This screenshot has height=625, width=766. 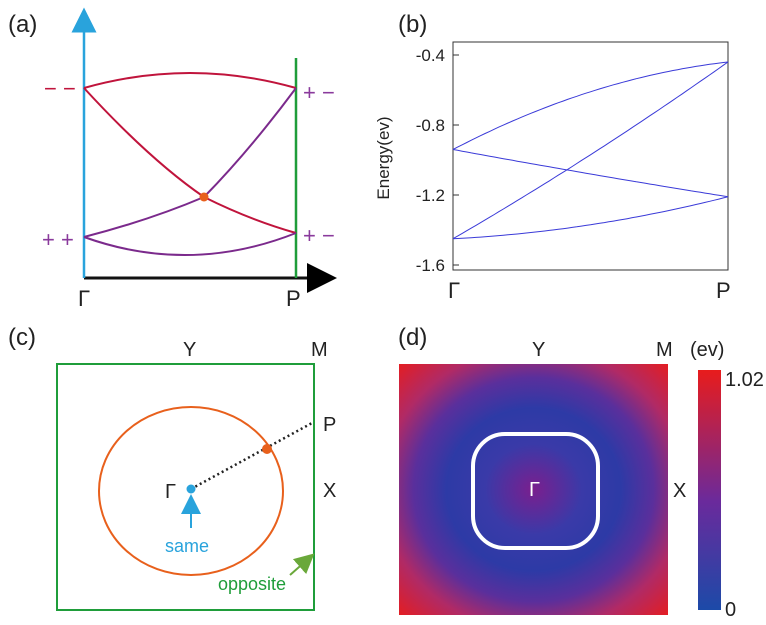 I want to click on gamma-point-dot, so click(x=191, y=489).